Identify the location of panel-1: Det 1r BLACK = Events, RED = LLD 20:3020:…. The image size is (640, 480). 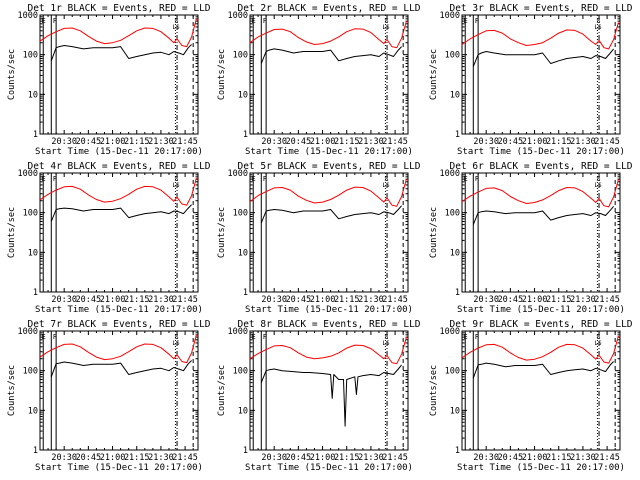
(109, 80).